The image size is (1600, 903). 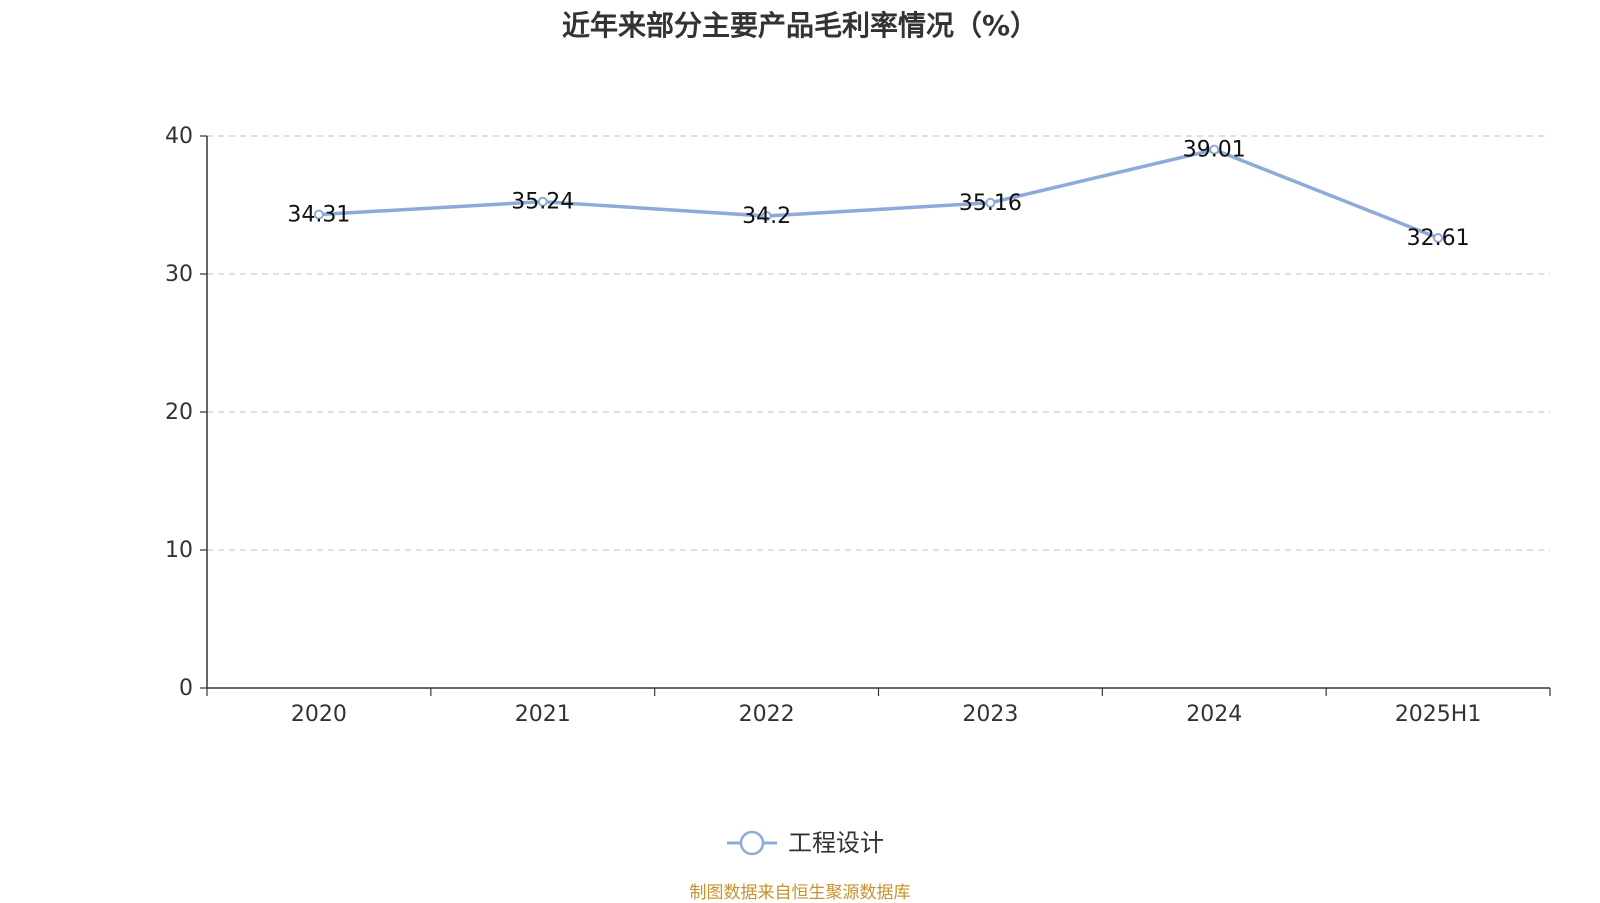 I want to click on data-label: 39.01, so click(x=1214, y=150).